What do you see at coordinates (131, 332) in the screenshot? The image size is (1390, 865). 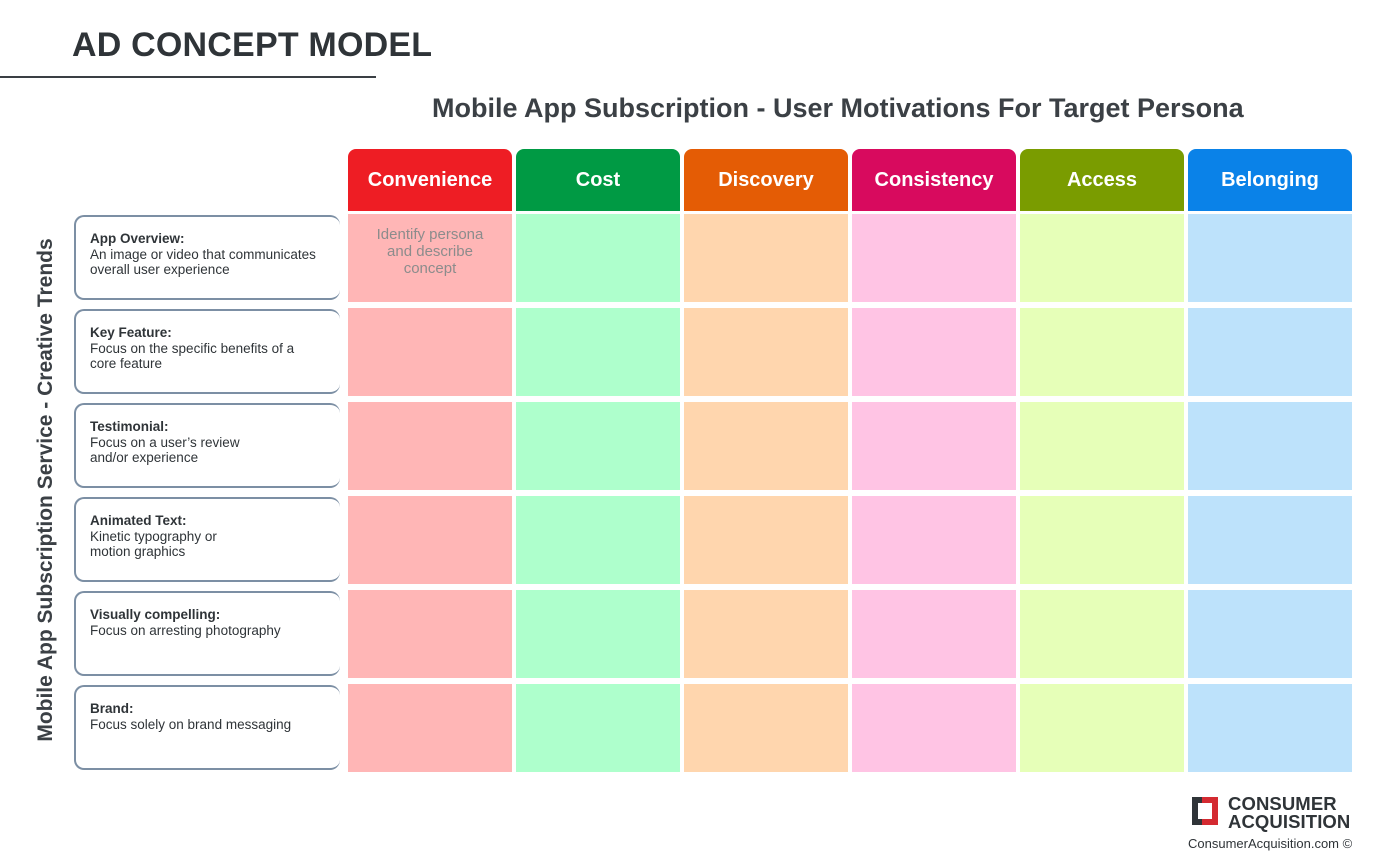 I see `row-label-title: Key Feature:` at bounding box center [131, 332].